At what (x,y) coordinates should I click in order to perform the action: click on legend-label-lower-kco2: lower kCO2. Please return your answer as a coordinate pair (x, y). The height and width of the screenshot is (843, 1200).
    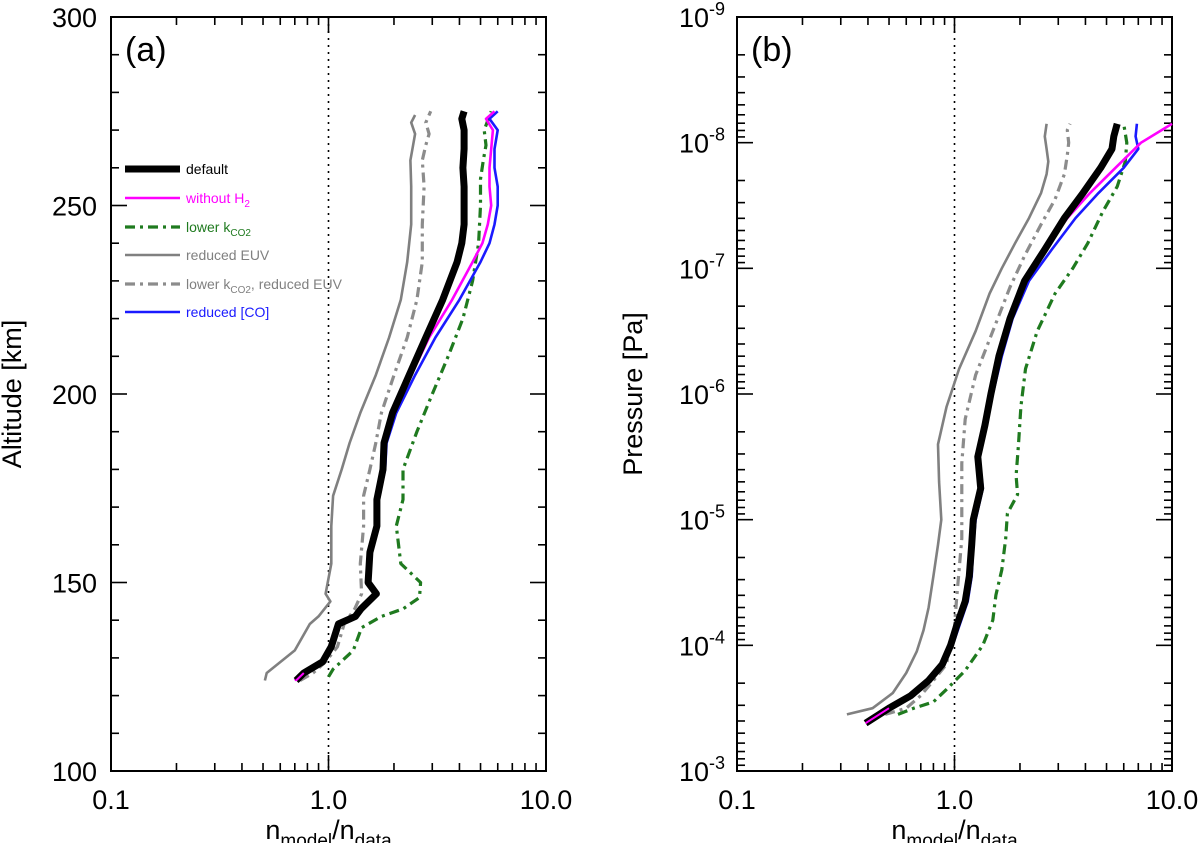
    Looking at the image, I should click on (218, 229).